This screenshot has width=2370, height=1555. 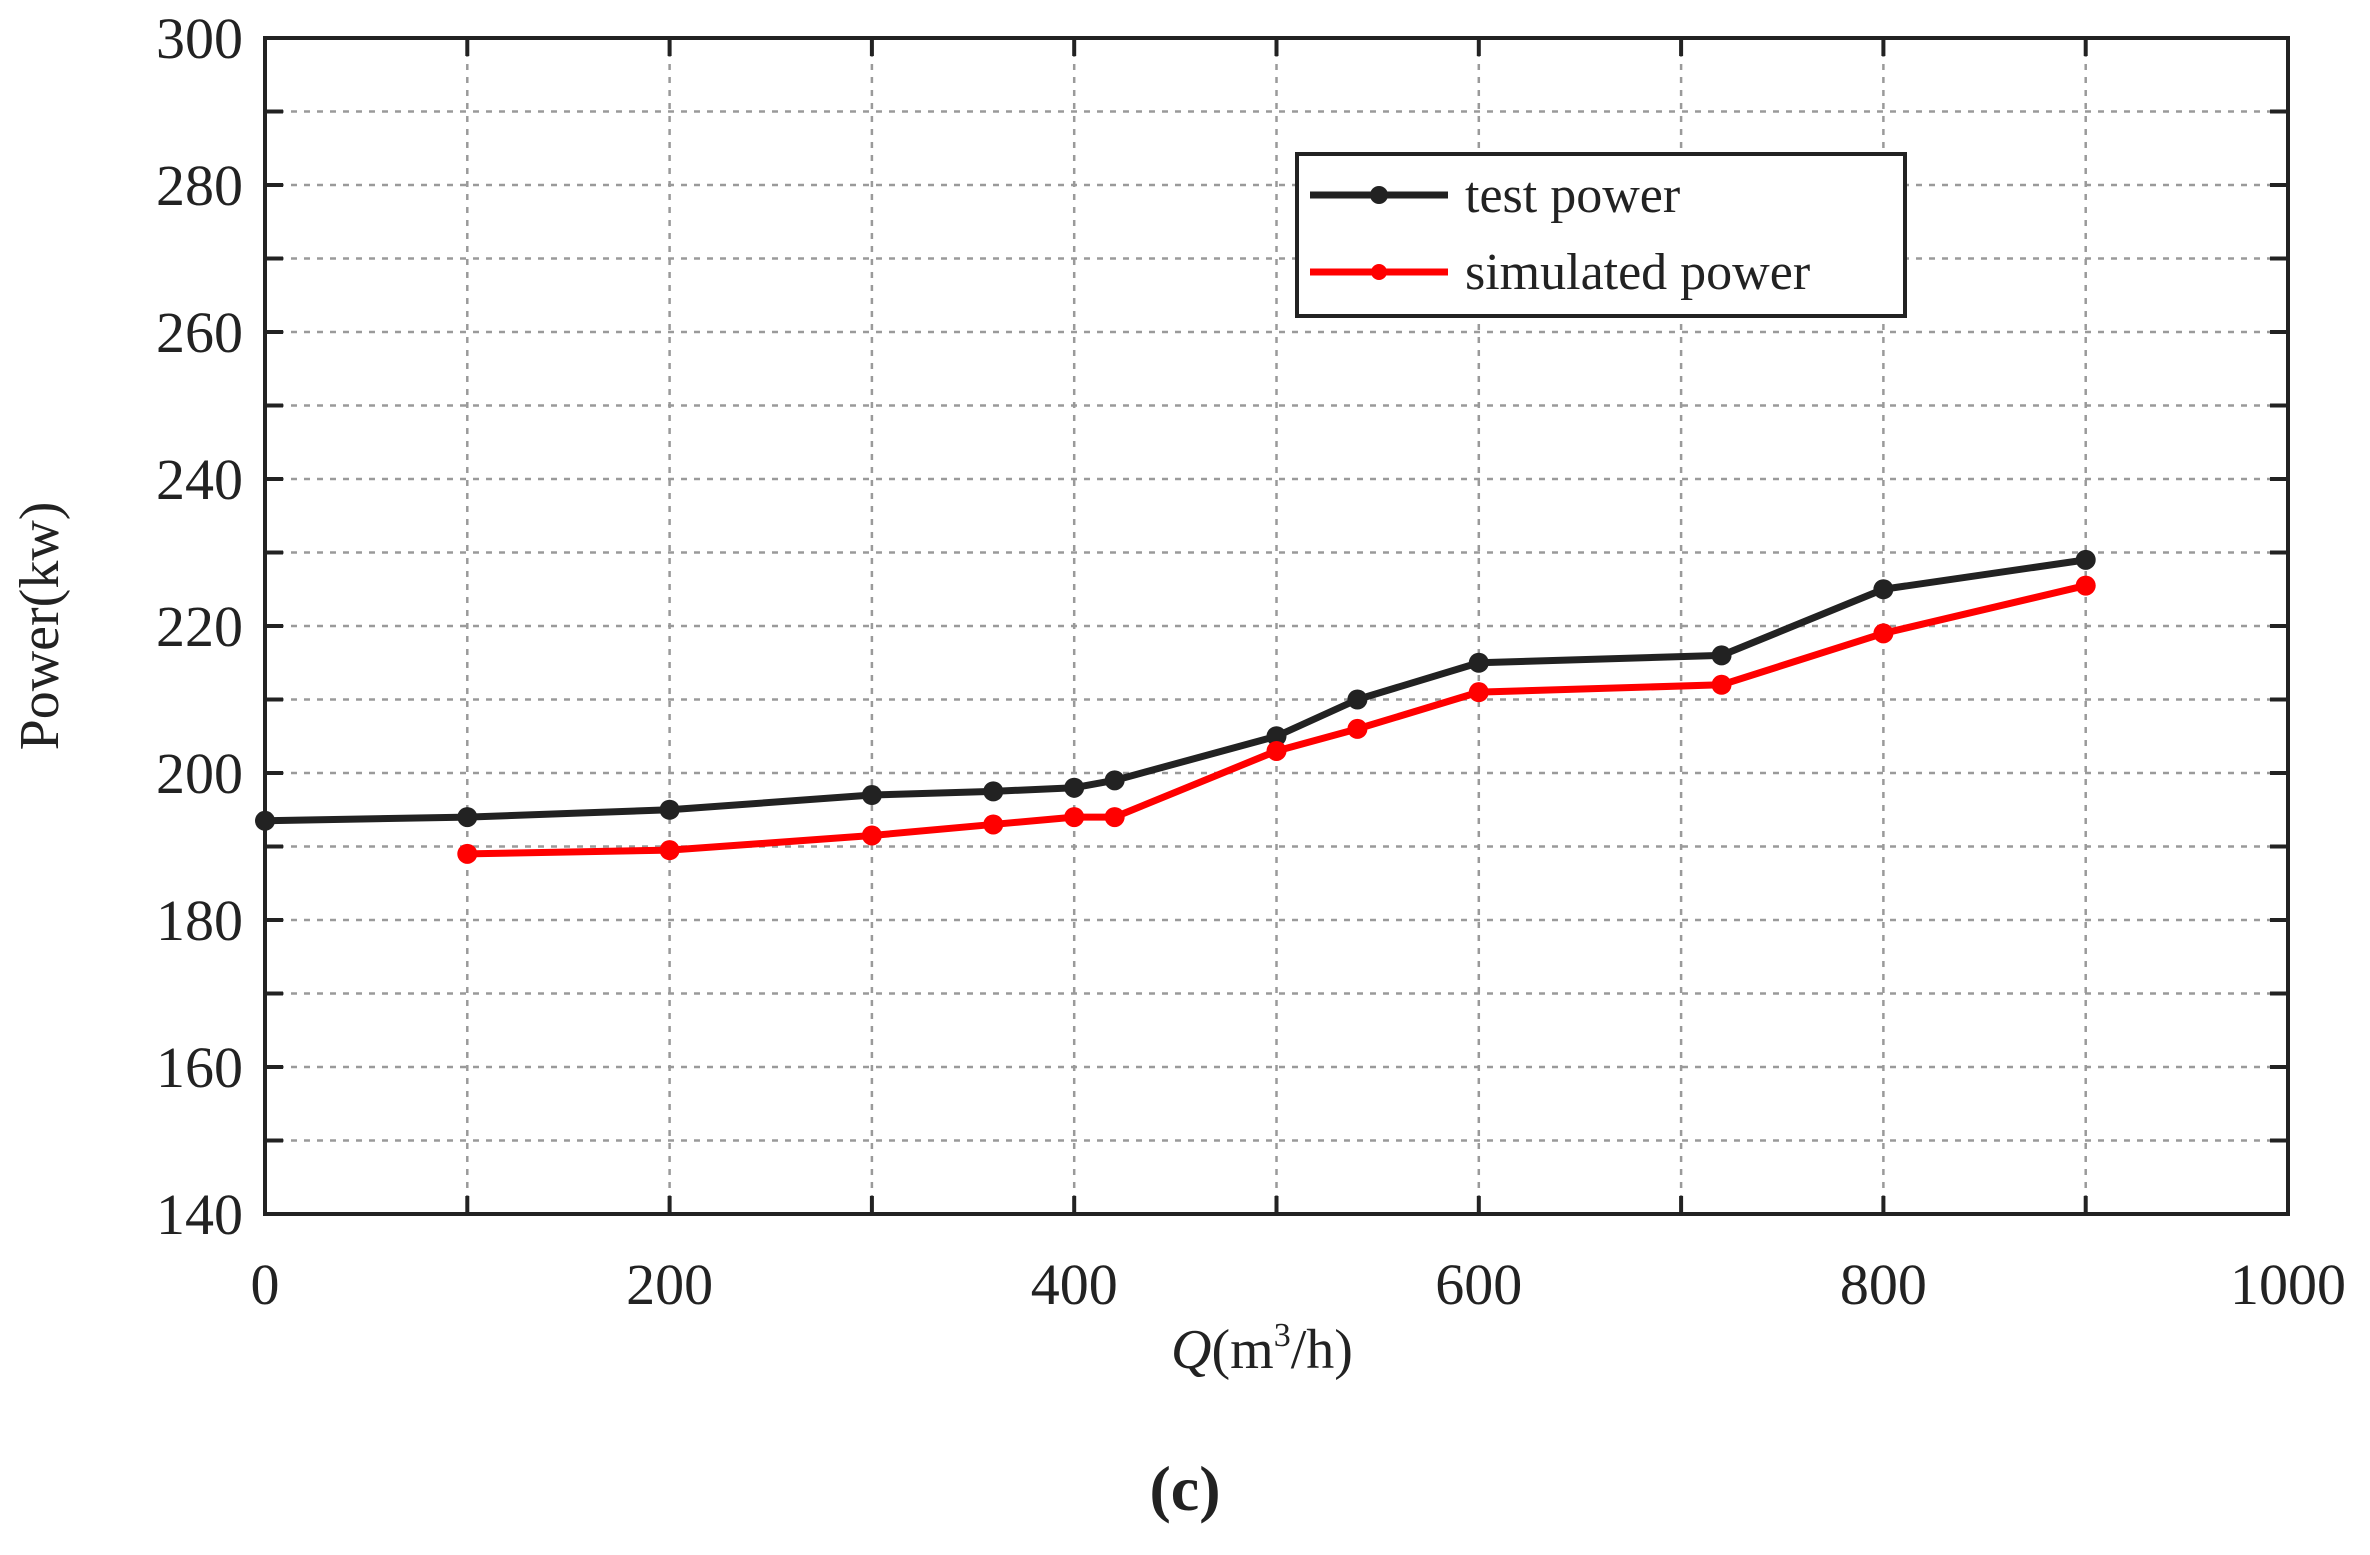 What do you see at coordinates (1478, 1284) in the screenshot?
I see `x-tick-label: 600` at bounding box center [1478, 1284].